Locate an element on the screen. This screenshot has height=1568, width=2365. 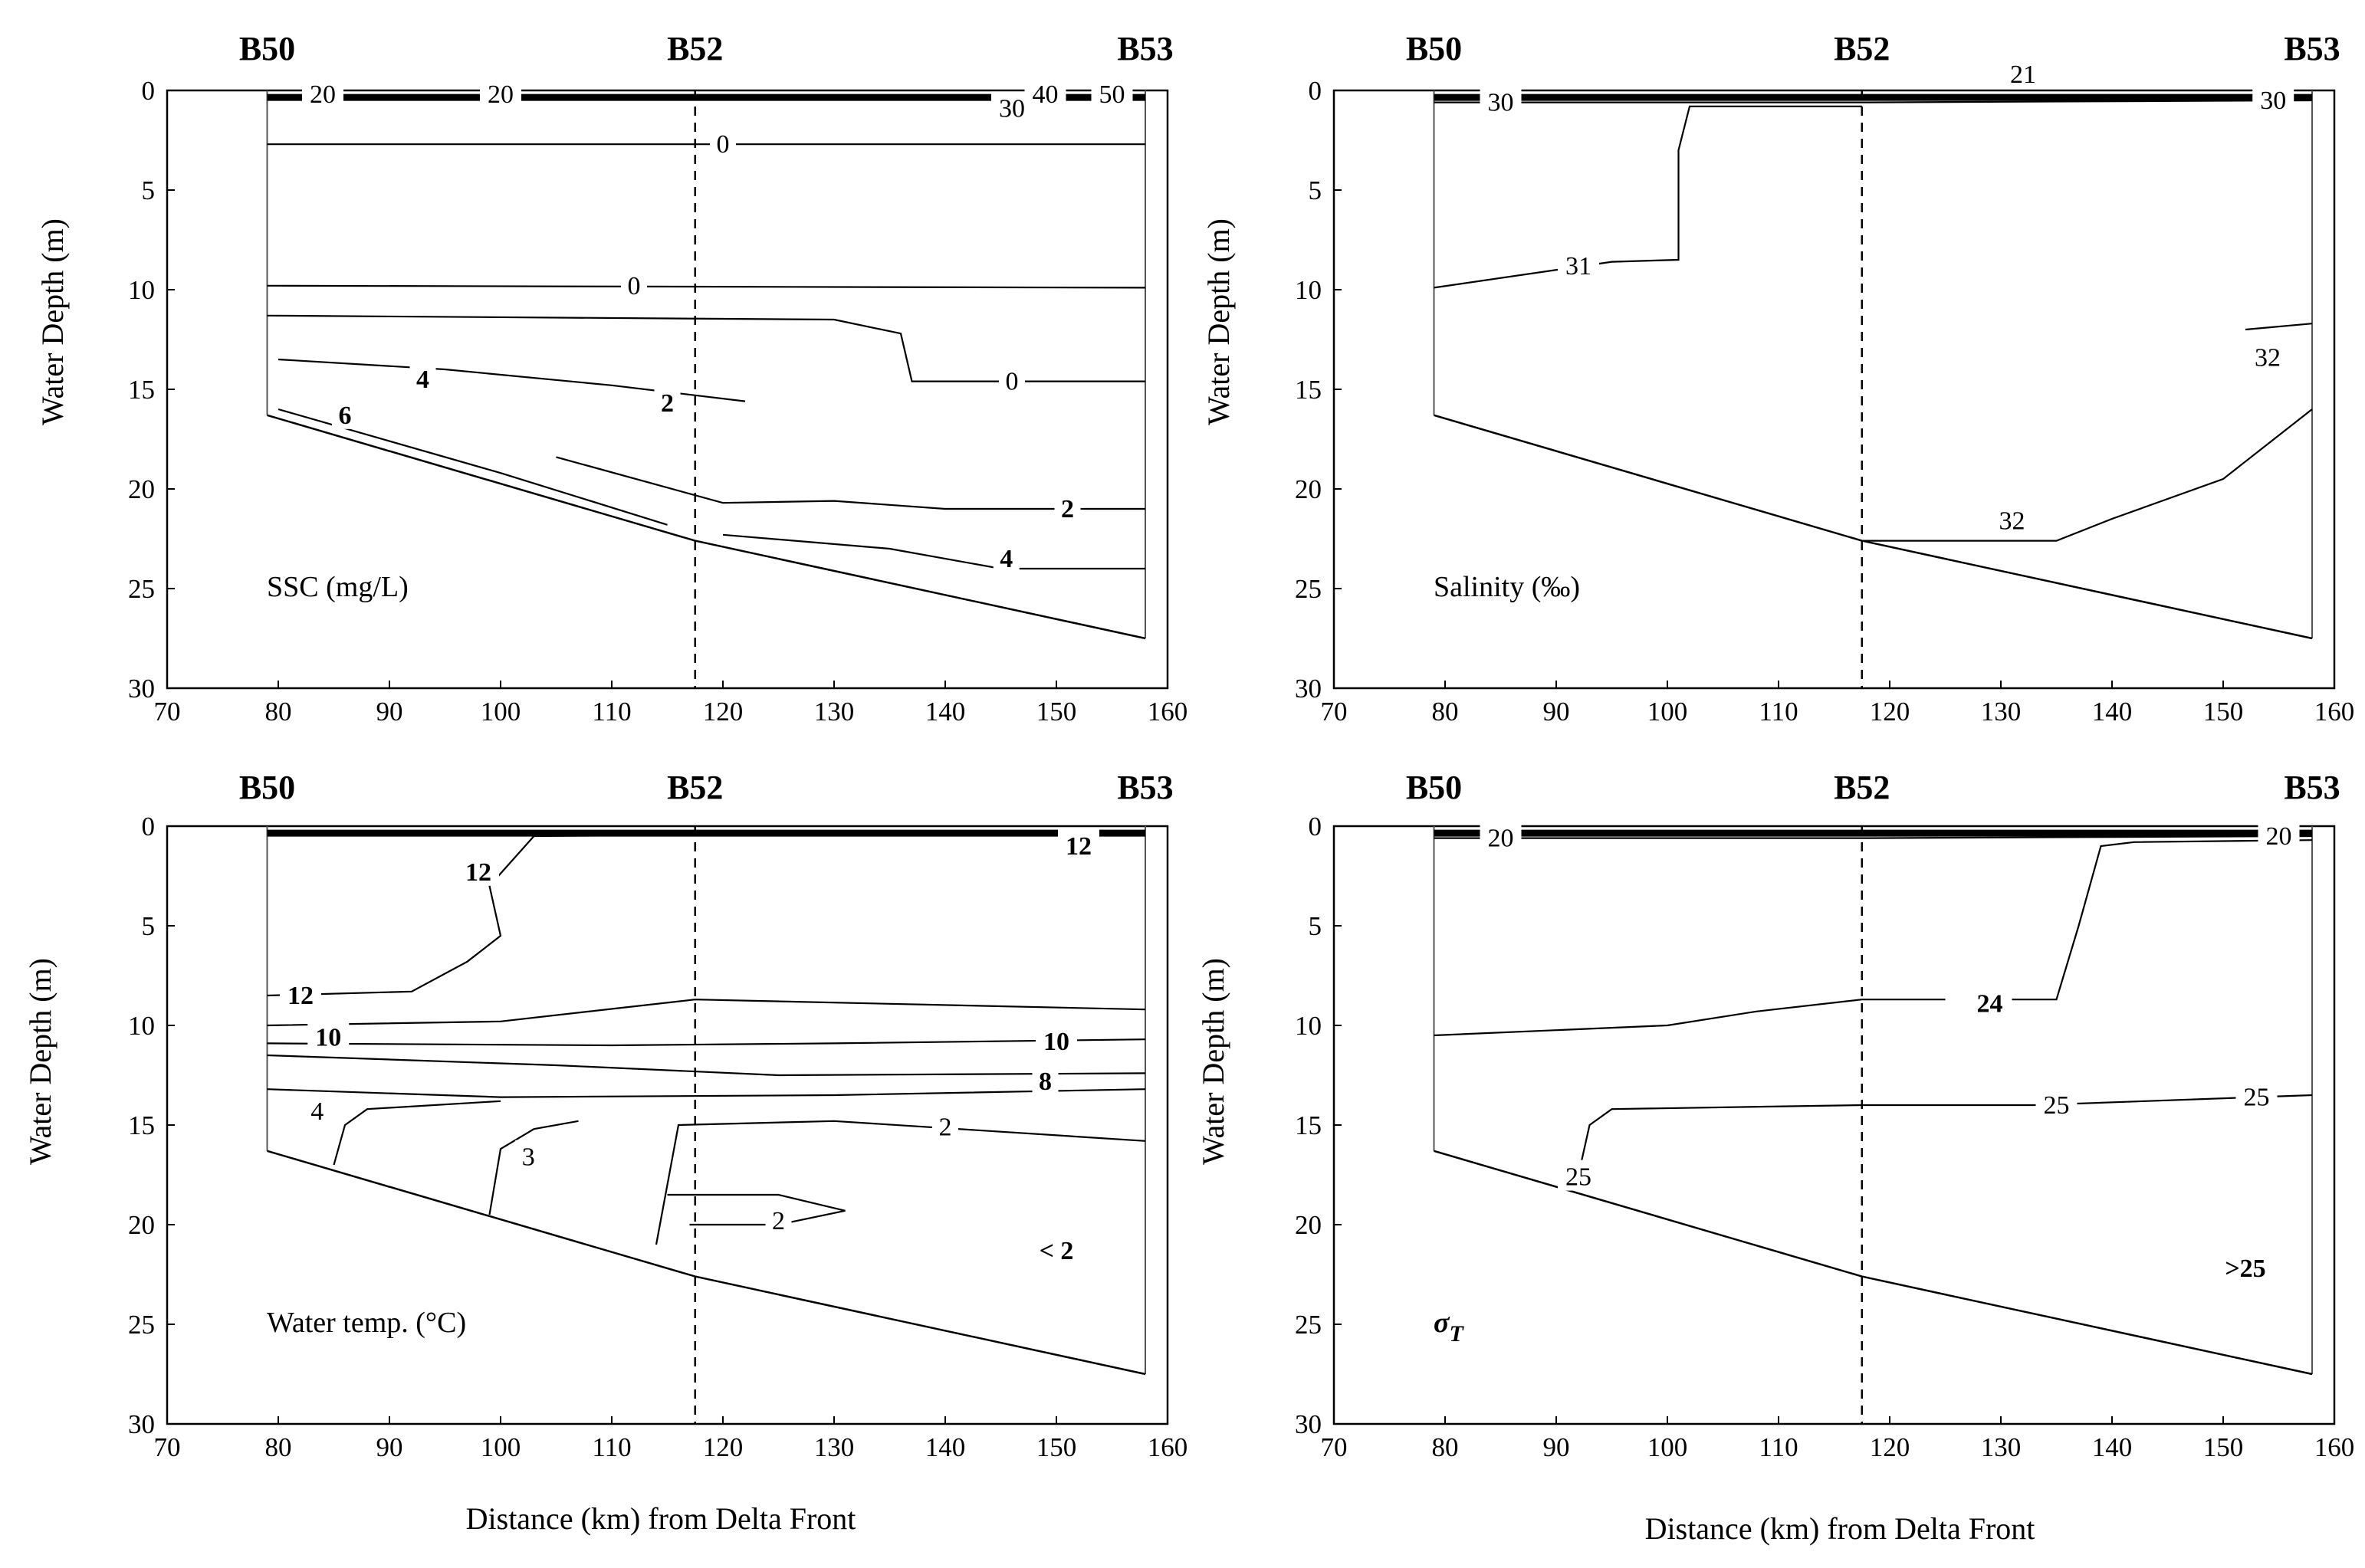
contour-label: 2 is located at coordinates (667, 403).